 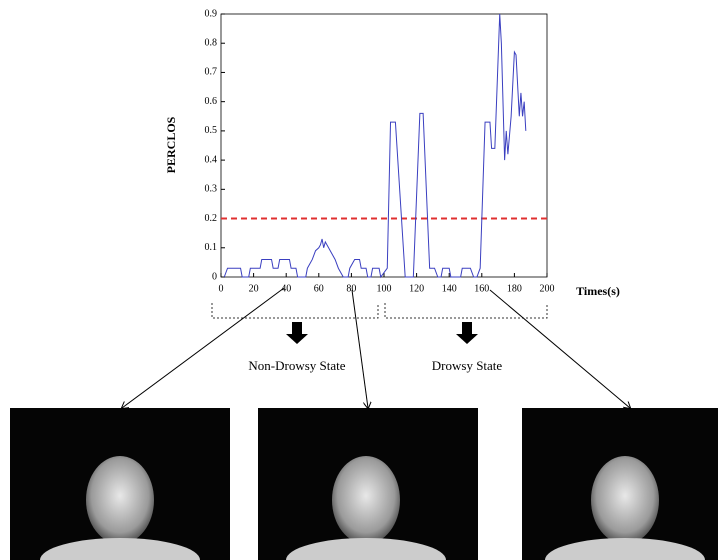 I want to click on y-tick-label: 0.2, so click(x=211, y=218).